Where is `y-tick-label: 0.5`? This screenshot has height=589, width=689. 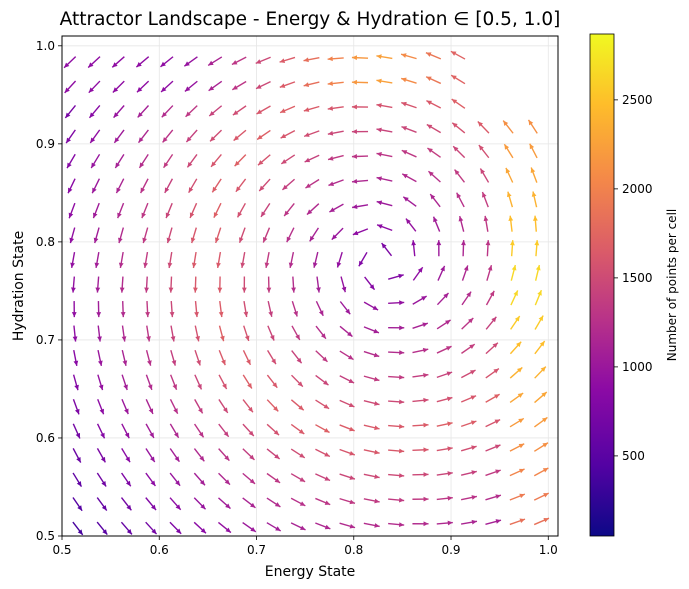 y-tick-label: 0.5 is located at coordinates (45, 536).